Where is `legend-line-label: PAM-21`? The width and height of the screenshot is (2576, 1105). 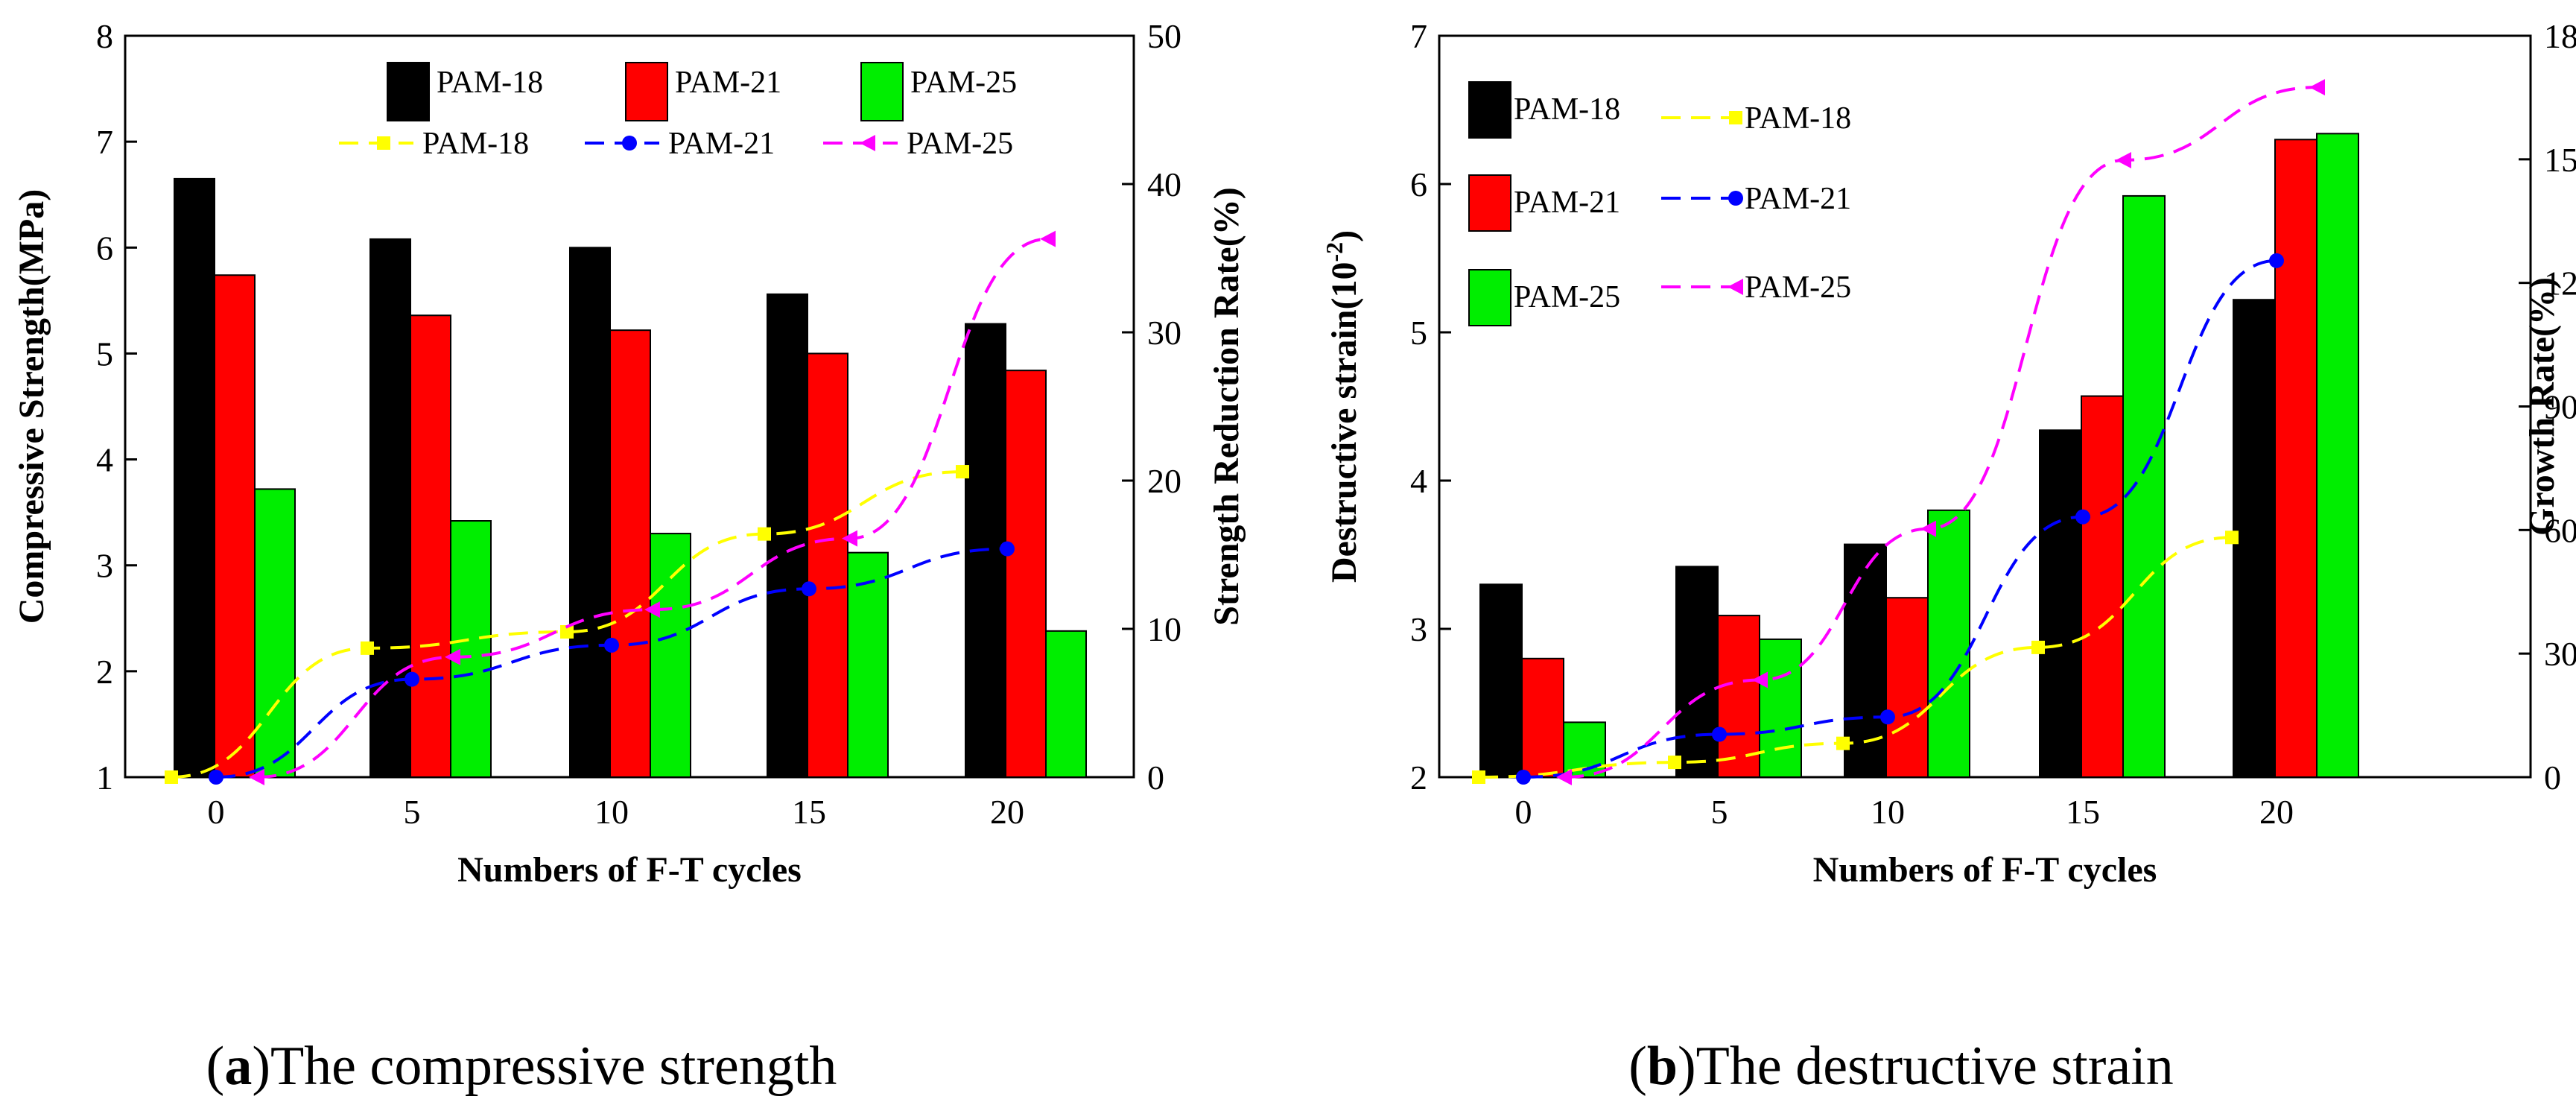 legend-line-label: PAM-21 is located at coordinates (1798, 199).